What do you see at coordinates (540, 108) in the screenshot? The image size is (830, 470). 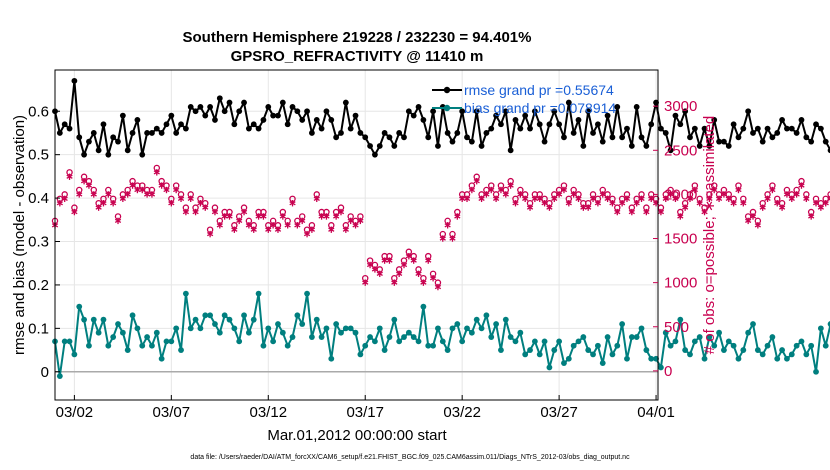 I see `legend-bias-label: bias grand pr =0.078914` at bounding box center [540, 108].